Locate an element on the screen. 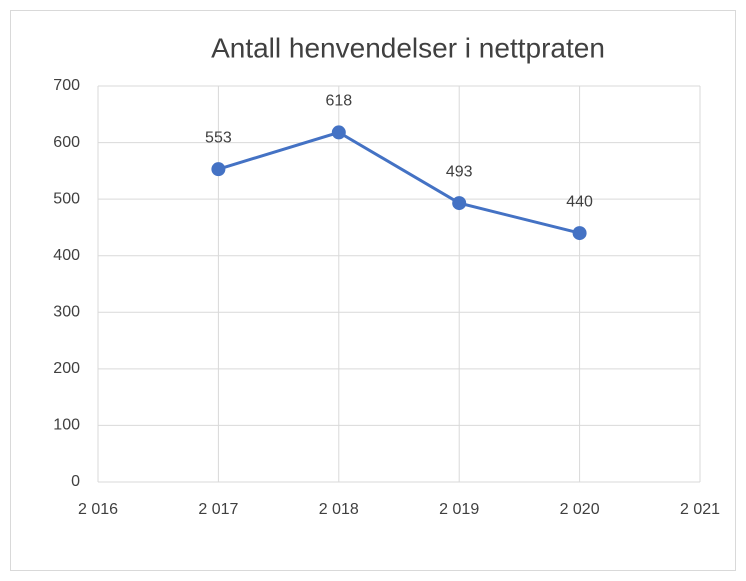  data-label: 618 is located at coordinates (338, 101).